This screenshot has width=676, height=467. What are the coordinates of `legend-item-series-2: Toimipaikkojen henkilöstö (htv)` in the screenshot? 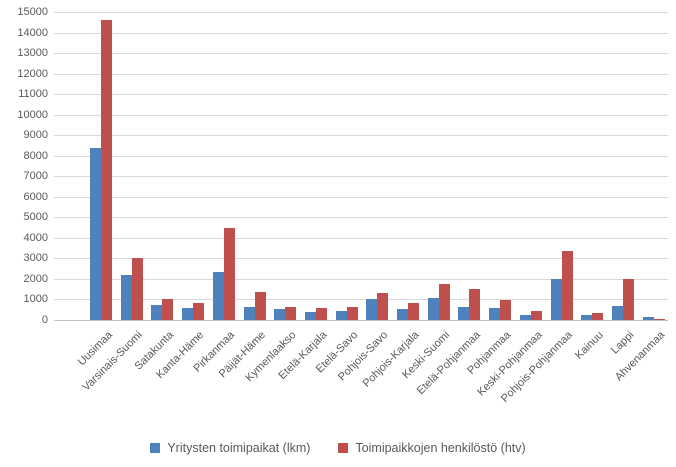 It's located at (432, 448).